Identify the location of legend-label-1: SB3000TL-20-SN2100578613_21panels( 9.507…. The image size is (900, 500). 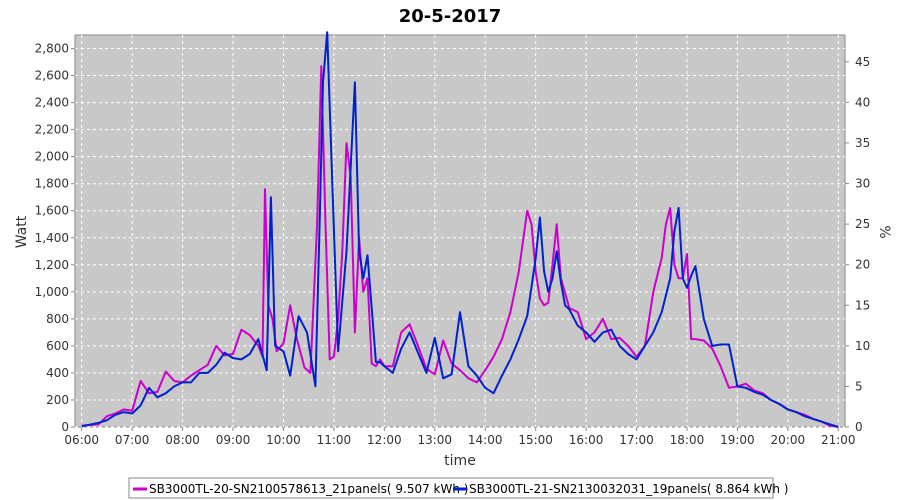
(308, 489).